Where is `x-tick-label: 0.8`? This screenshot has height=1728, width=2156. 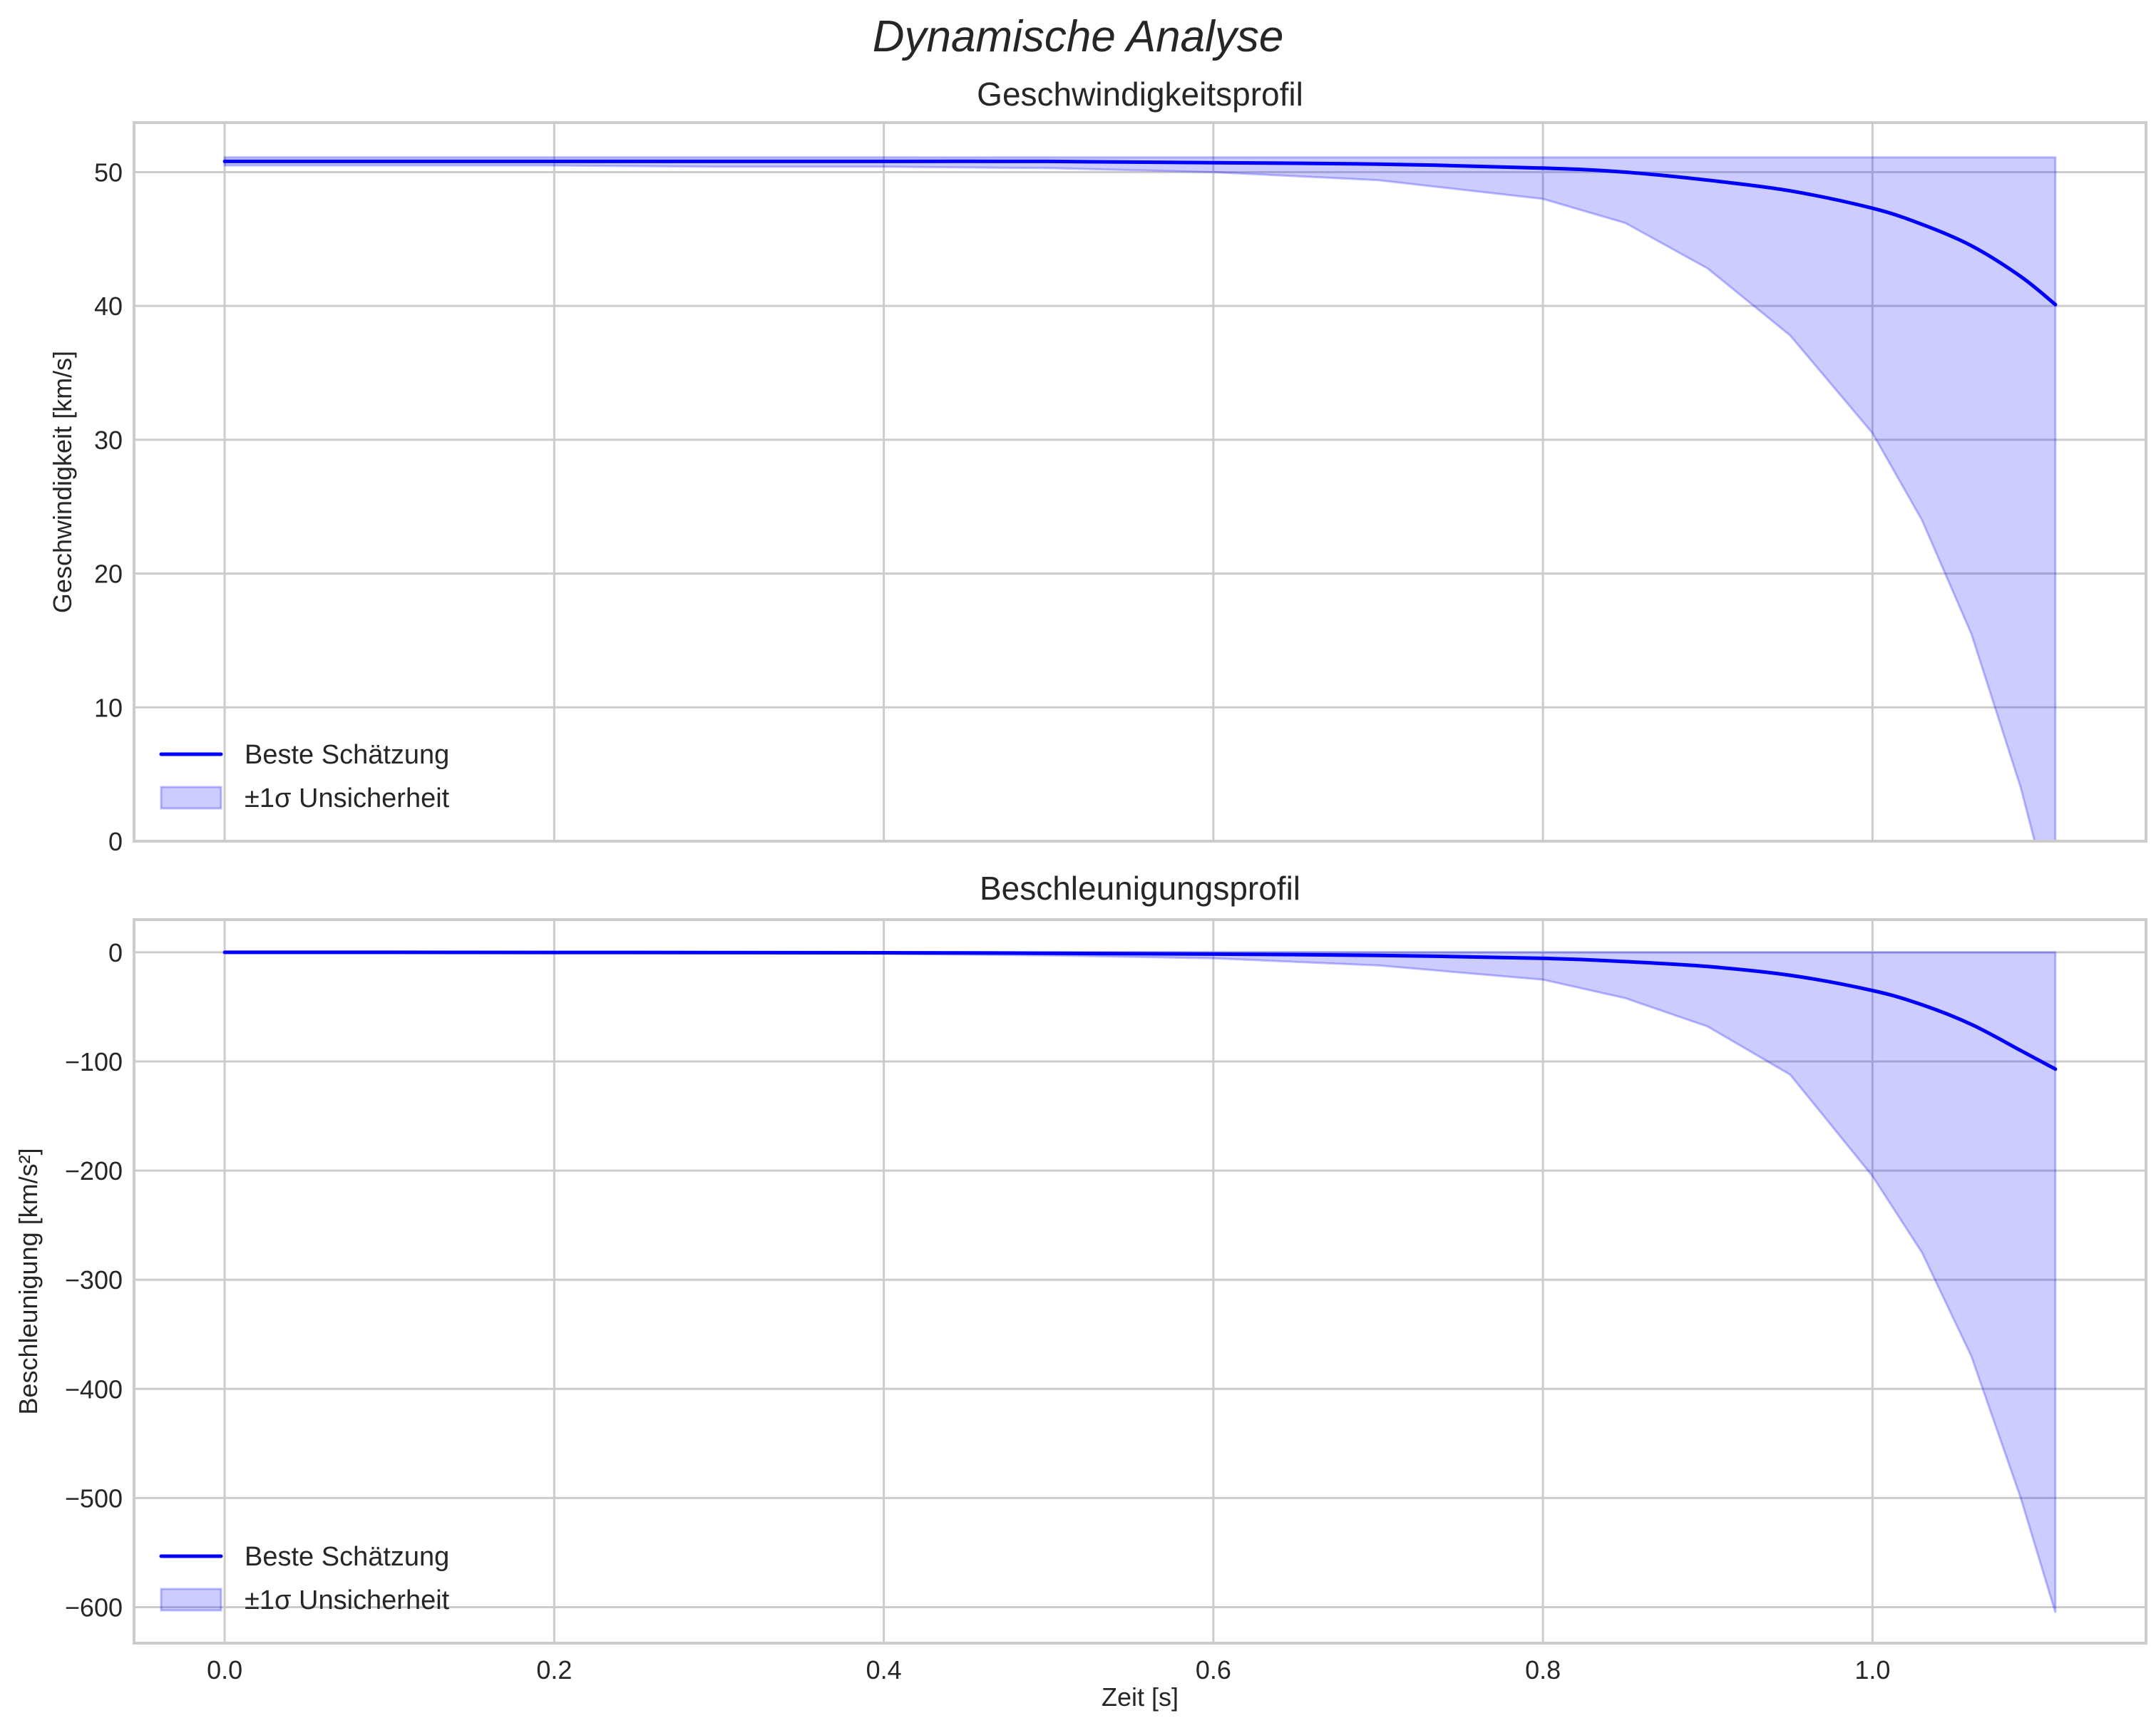
x-tick-label: 0.8 is located at coordinates (1543, 1670).